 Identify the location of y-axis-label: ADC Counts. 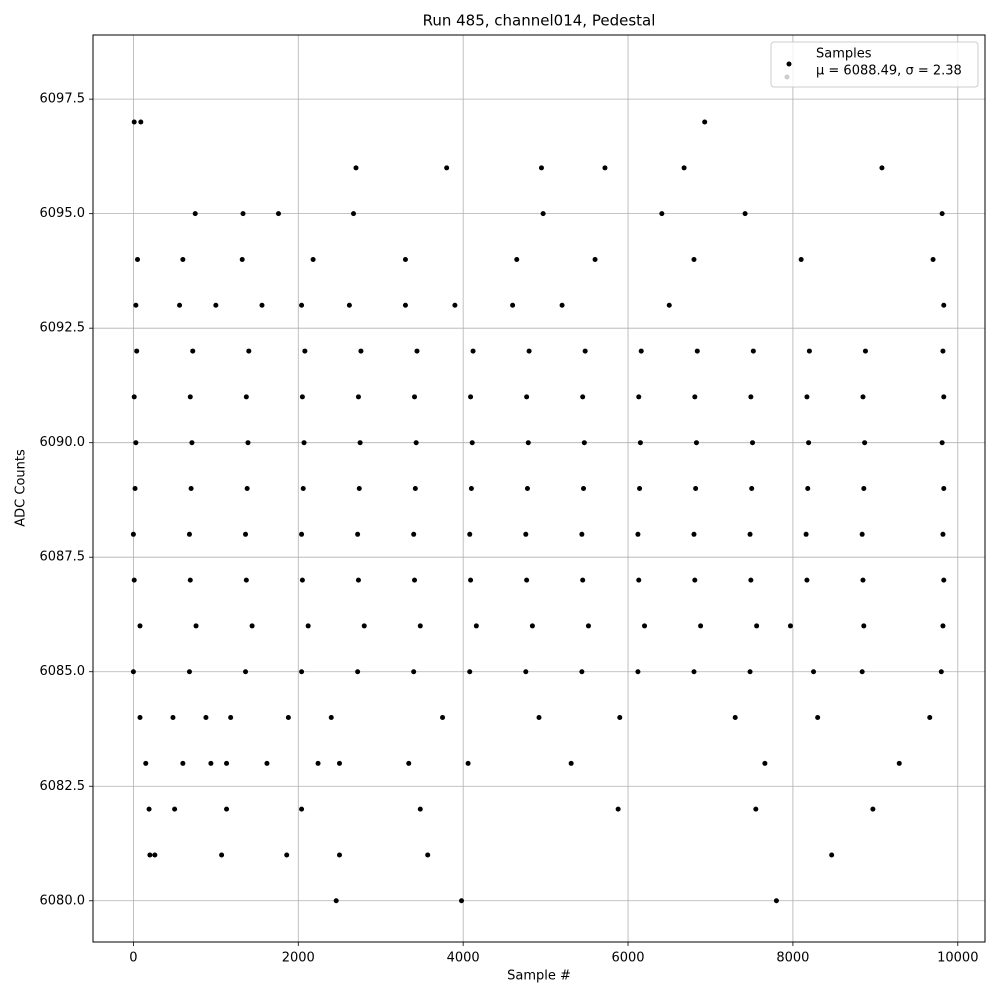
(21, 488).